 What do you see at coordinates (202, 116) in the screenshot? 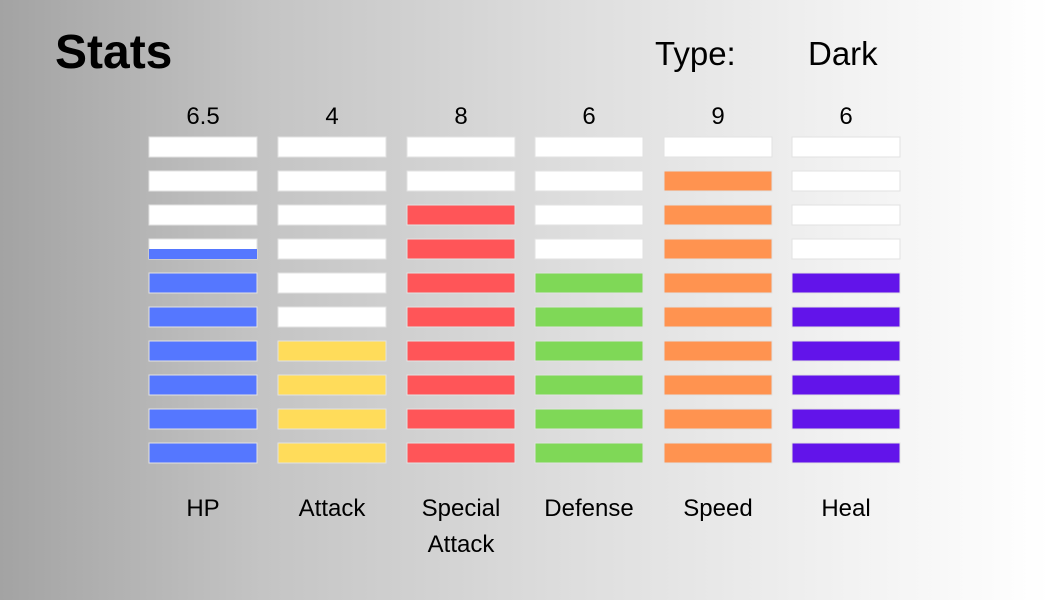
I see `value-label-hp: 6.5` at bounding box center [202, 116].